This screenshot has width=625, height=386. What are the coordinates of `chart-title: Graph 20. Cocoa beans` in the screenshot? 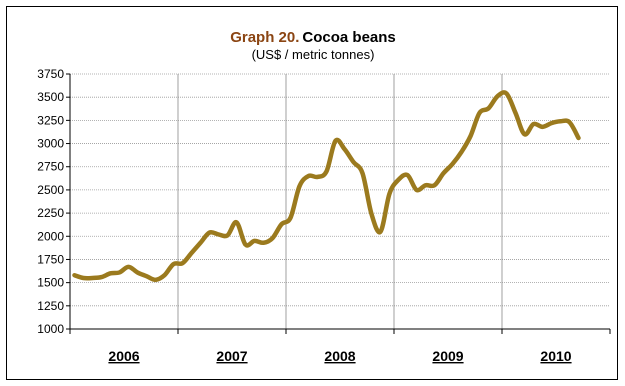 It's located at (313, 38).